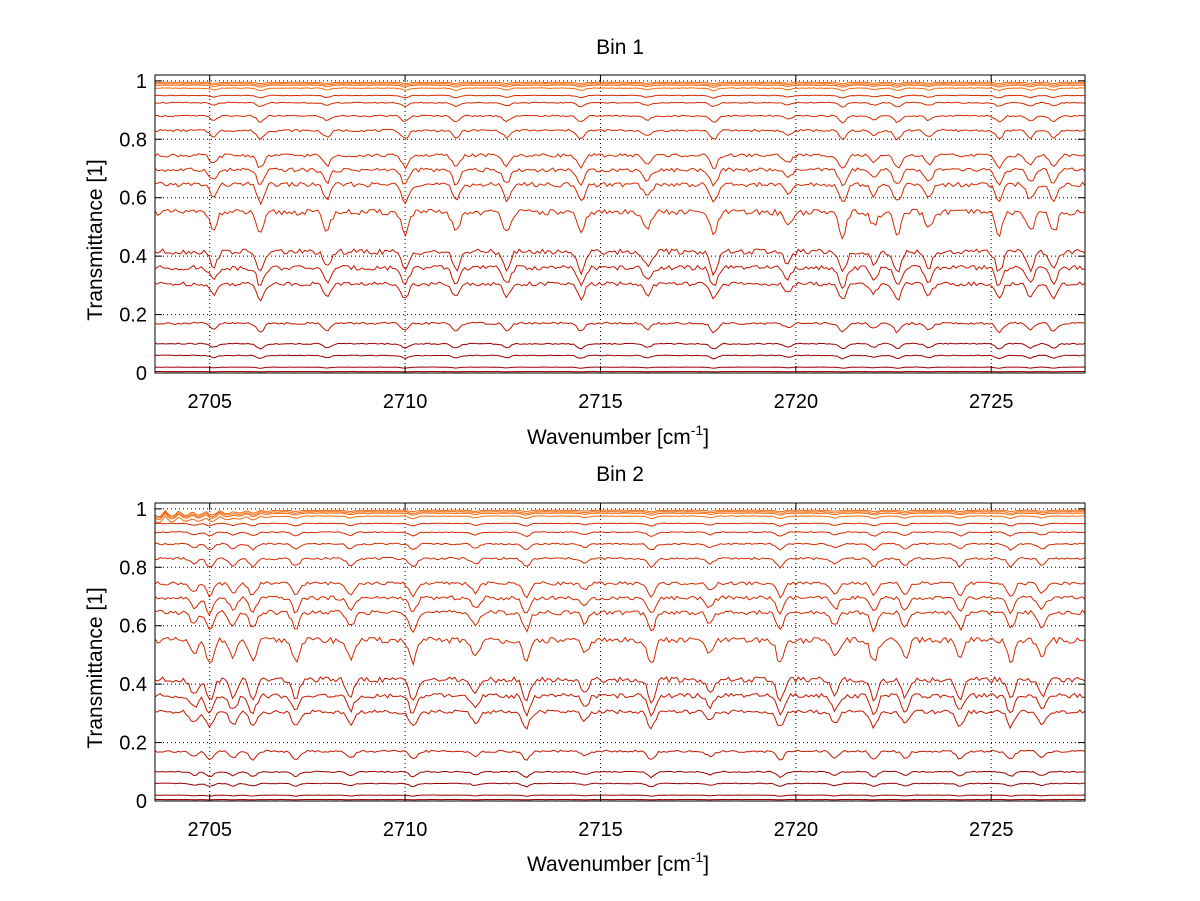 The image size is (1200, 901). What do you see at coordinates (620, 474) in the screenshot?
I see `chart-title: Bin 2` at bounding box center [620, 474].